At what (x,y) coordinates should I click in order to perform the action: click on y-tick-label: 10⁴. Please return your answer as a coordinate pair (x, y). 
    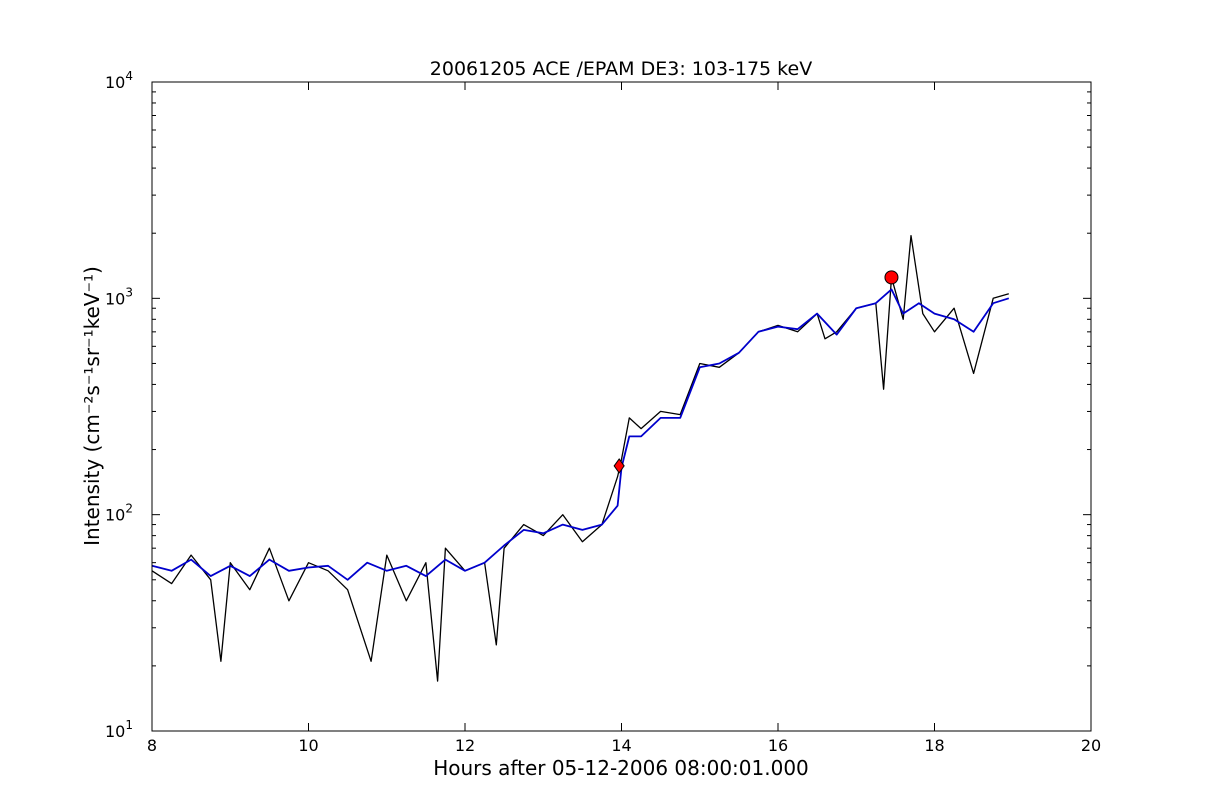
    Looking at the image, I should click on (119, 80).